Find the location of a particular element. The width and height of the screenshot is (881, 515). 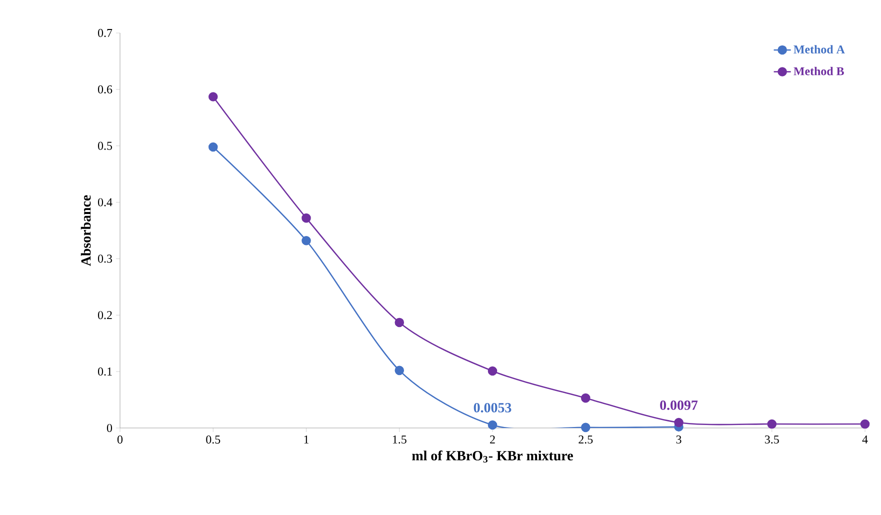

x-tick-label: 0 is located at coordinates (120, 440).